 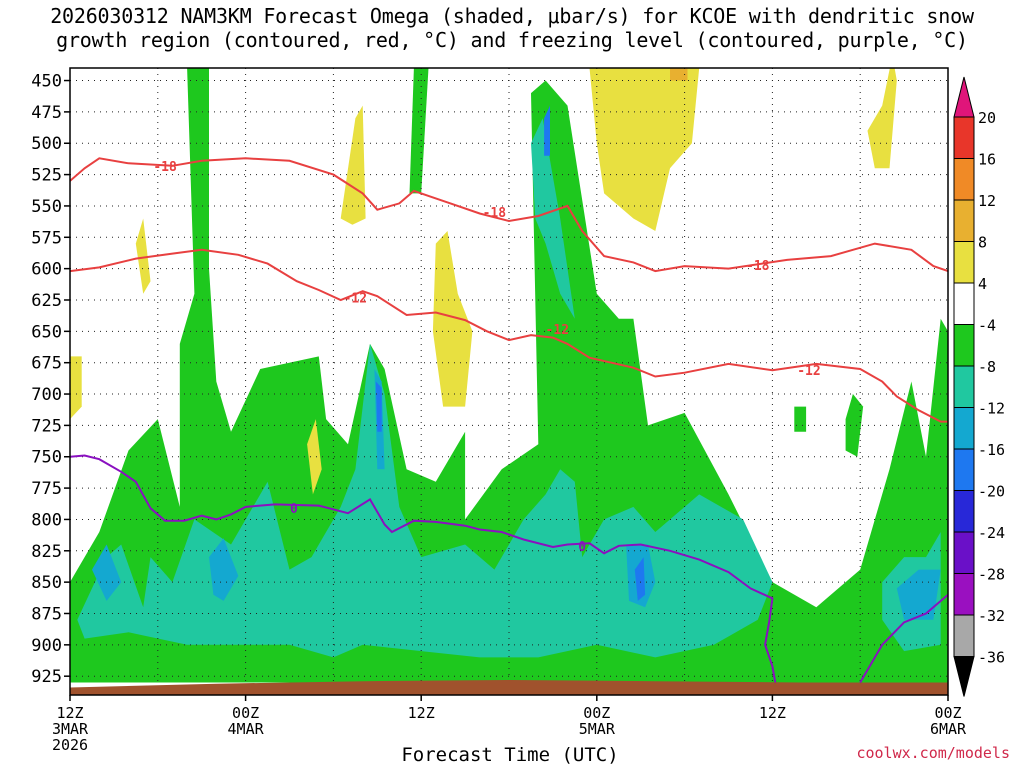 I want to click on colorbar-label-0: 20, so click(x=987, y=118).